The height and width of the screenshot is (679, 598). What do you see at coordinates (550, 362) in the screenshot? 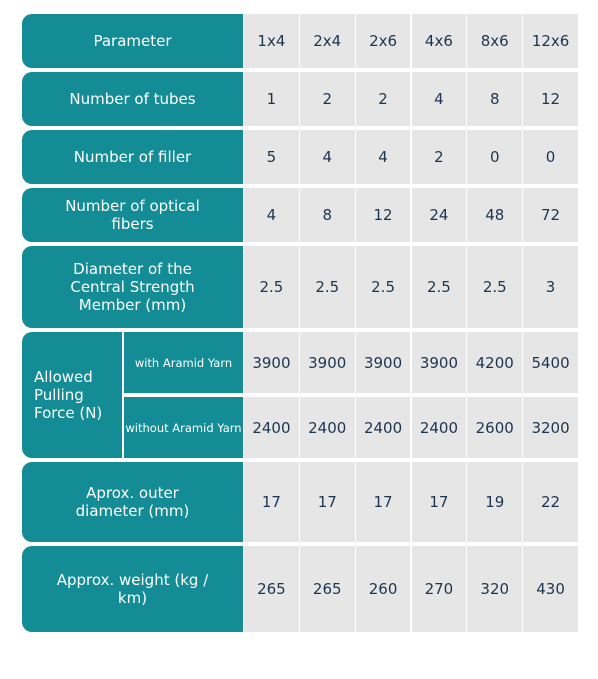
I see `cell-value: 5400` at bounding box center [550, 362].